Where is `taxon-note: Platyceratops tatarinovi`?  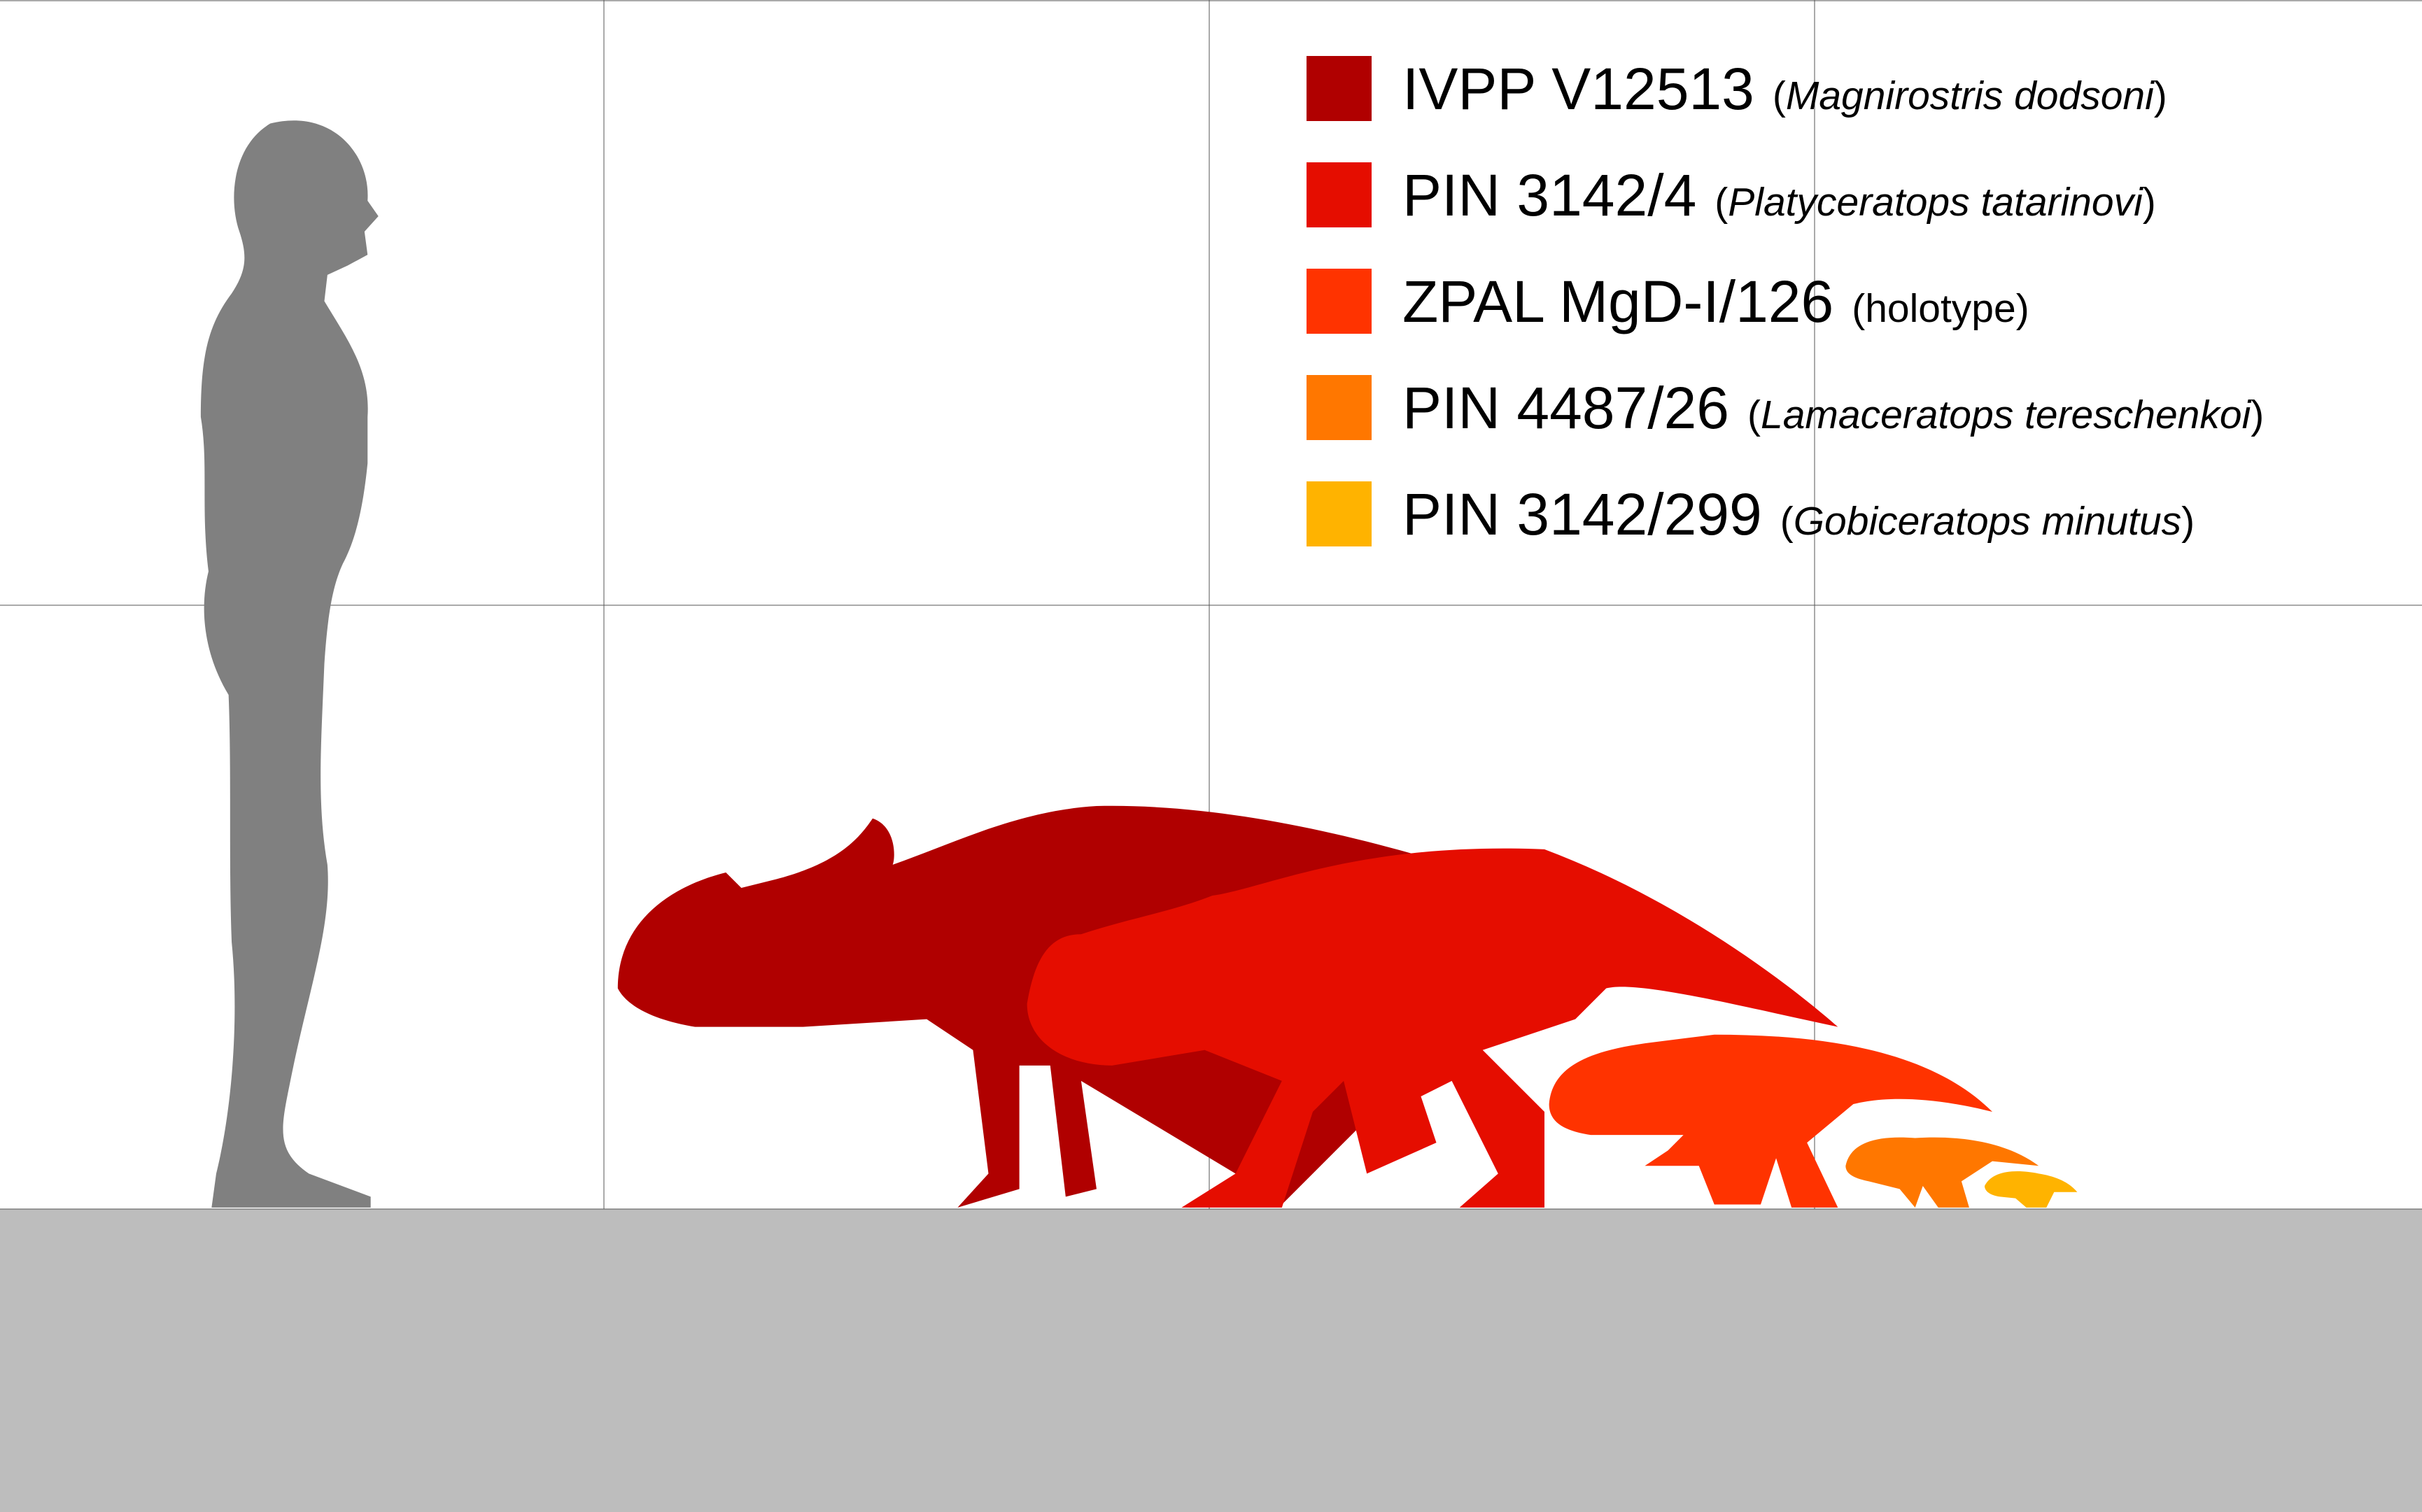 taxon-note: Platyceratops tatarinovi is located at coordinates (1935, 202).